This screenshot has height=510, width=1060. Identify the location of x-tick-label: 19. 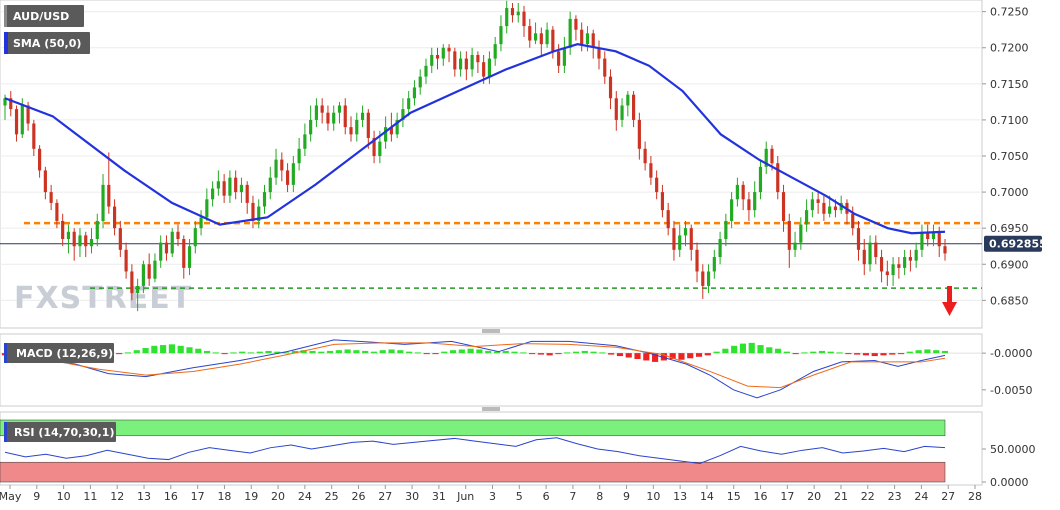
(251, 496).